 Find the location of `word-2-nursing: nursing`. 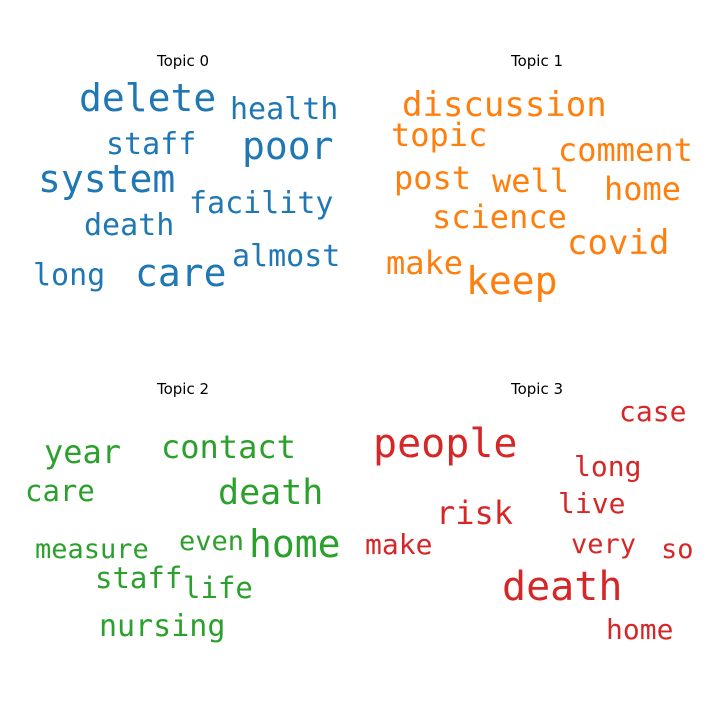

word-2-nursing: nursing is located at coordinates (162, 626).